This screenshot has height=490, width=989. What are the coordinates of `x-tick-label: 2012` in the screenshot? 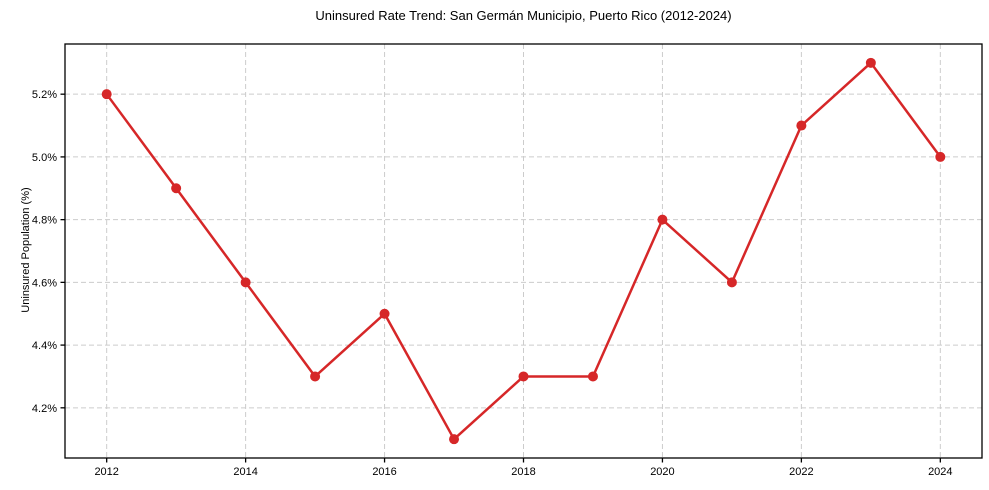 It's located at (106, 472).